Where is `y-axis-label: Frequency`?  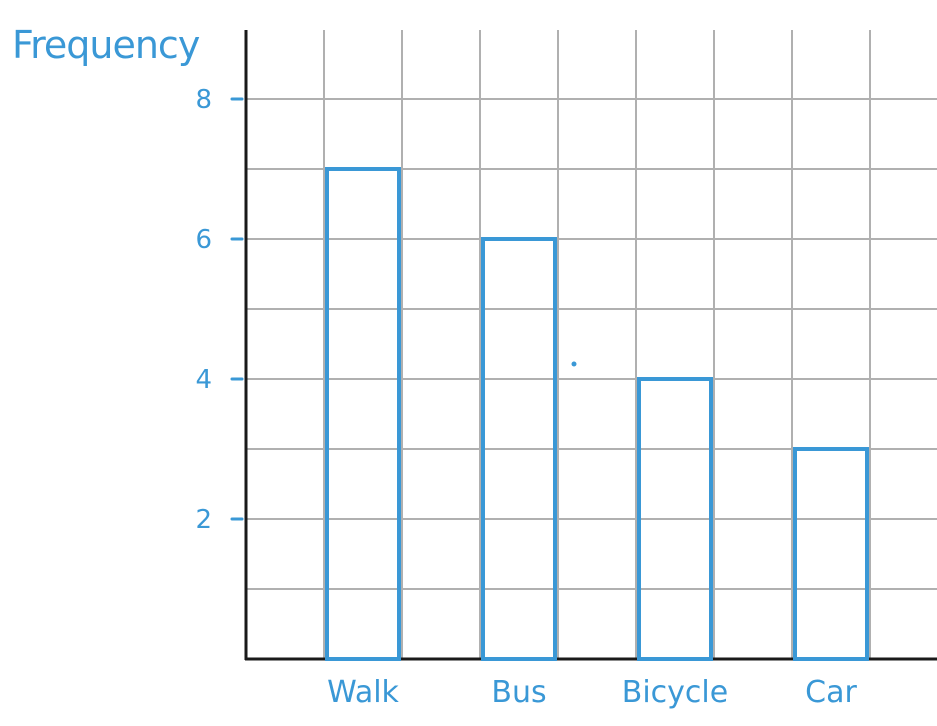 y-axis-label: Frequency is located at coordinates (106, 45).